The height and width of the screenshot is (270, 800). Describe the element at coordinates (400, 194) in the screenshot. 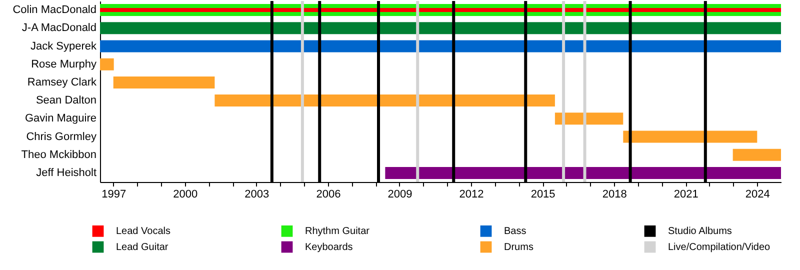

I see `x-tick-label: 2009` at that location.